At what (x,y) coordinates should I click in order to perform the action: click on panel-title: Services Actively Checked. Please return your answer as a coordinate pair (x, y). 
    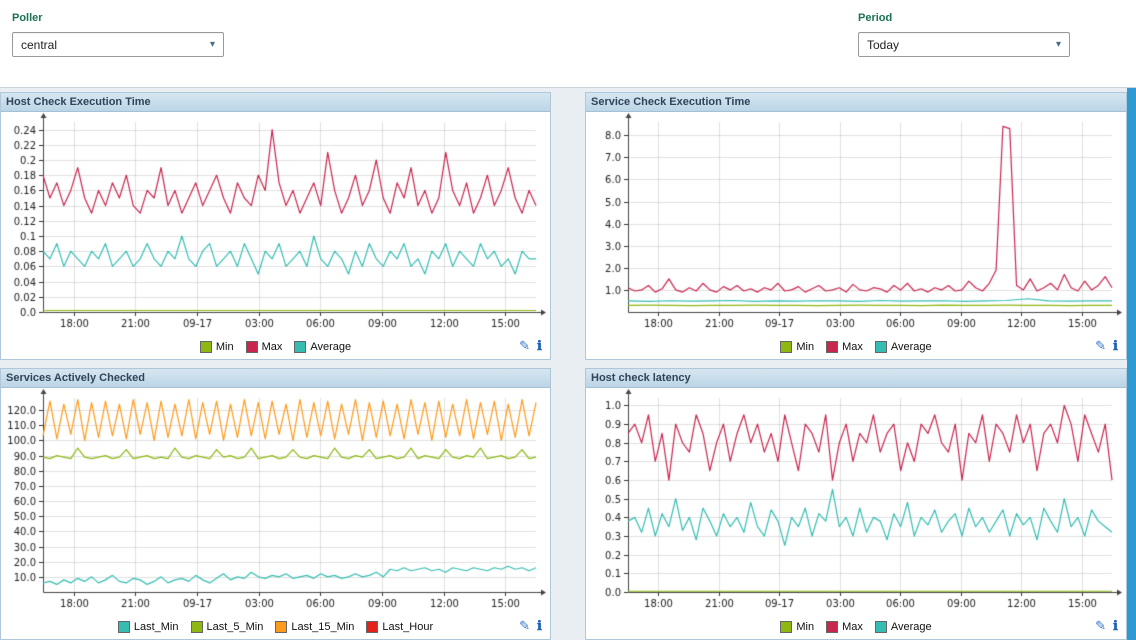
    Looking at the image, I should click on (275, 378).